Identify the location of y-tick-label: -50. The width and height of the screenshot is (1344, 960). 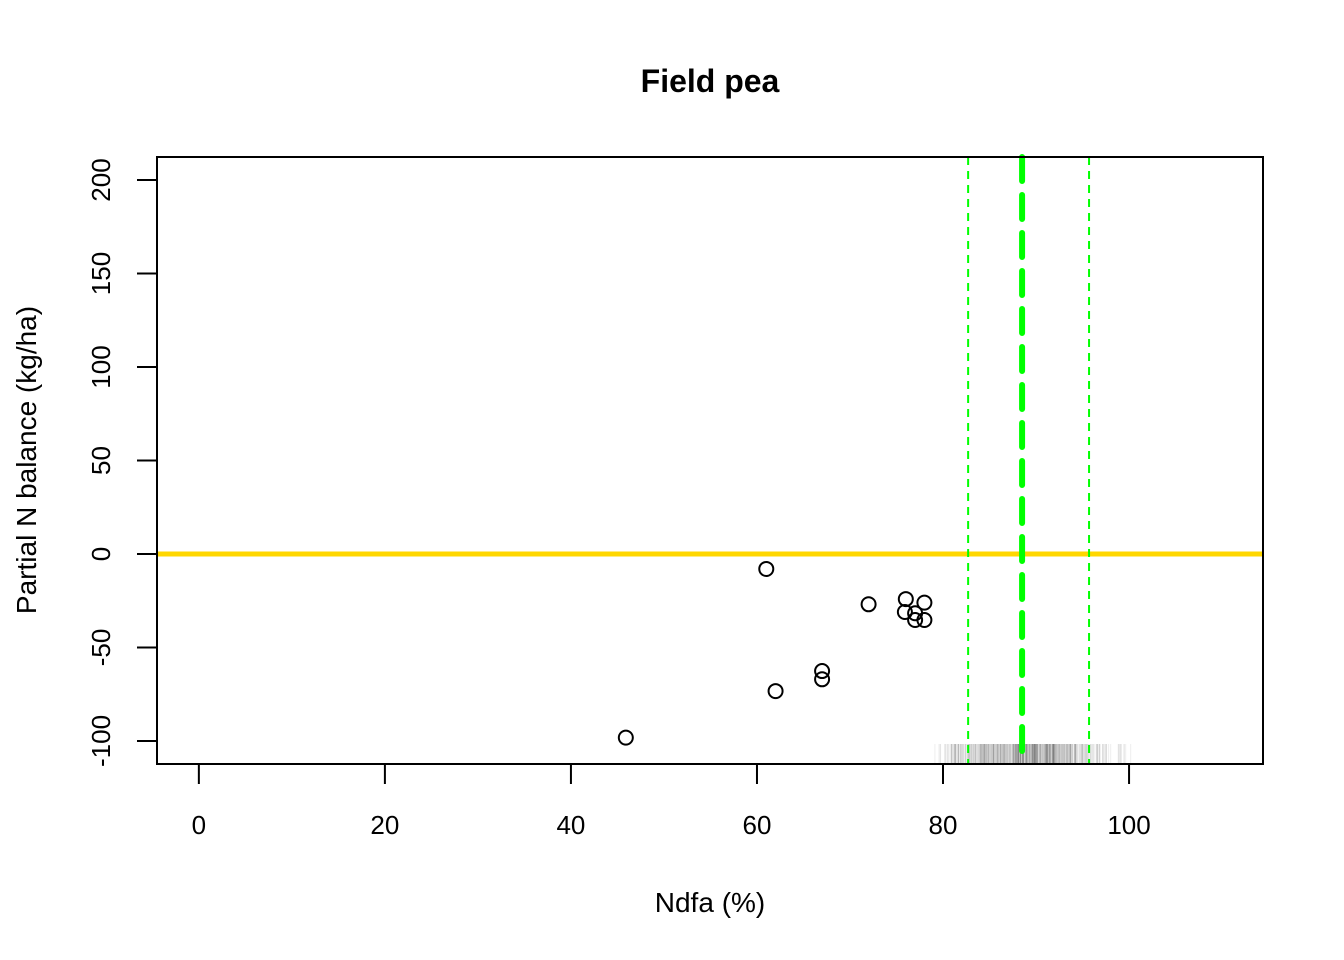
(101, 648).